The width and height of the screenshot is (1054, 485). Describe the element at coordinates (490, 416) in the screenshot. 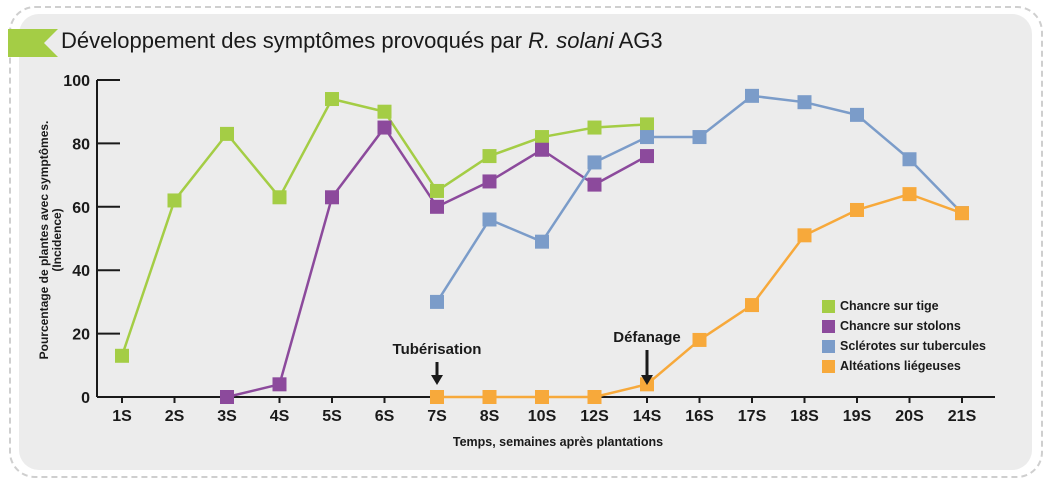

I see `x-tick-label: 8S` at that location.